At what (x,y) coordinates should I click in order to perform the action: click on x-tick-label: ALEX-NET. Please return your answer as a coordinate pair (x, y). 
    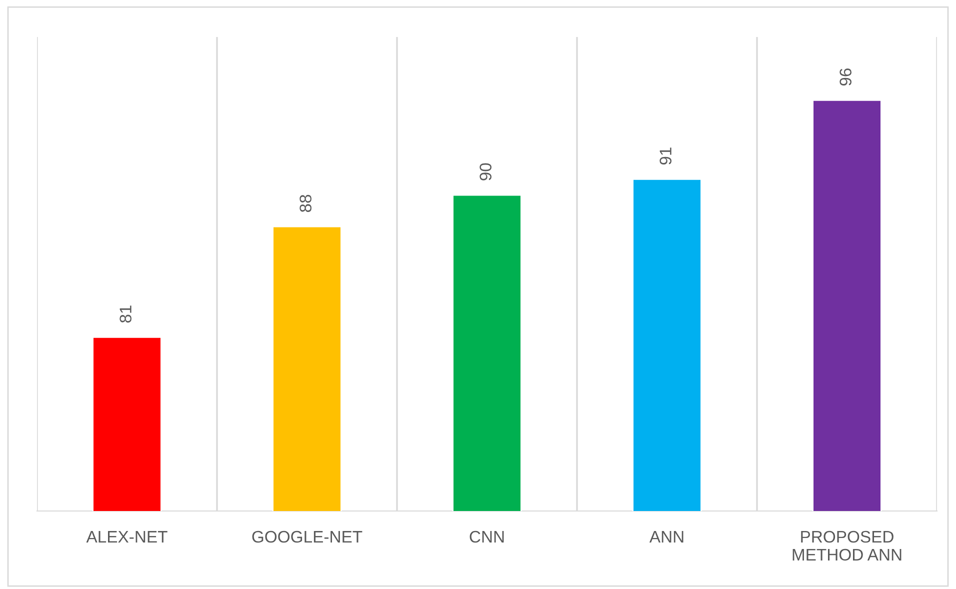
    Looking at the image, I should click on (127, 537).